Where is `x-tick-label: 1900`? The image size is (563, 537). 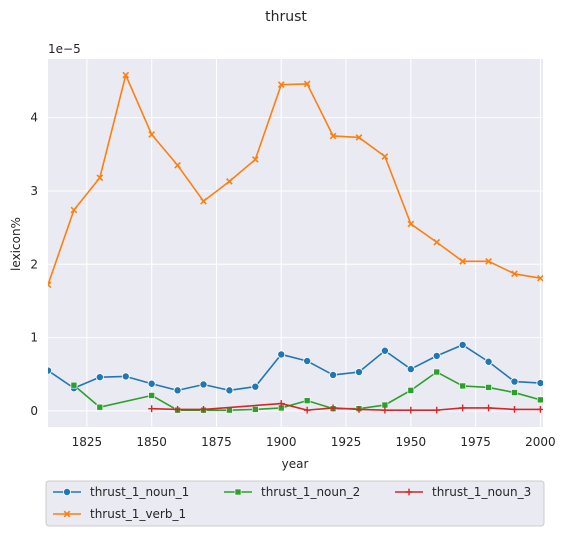 x-tick-label: 1900 is located at coordinates (281, 442).